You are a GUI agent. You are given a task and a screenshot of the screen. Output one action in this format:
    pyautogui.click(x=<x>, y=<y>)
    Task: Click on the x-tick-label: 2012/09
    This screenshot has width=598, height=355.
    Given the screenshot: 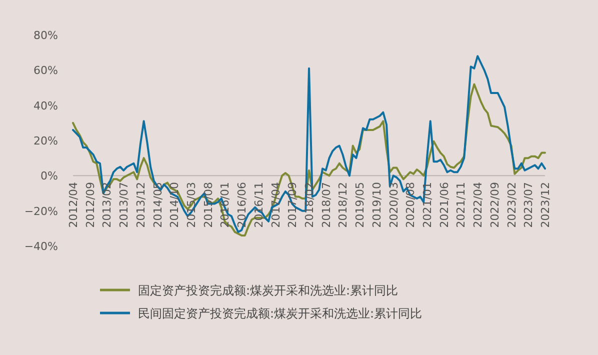 What is the action you would take?
    pyautogui.click(x=90, y=205)
    